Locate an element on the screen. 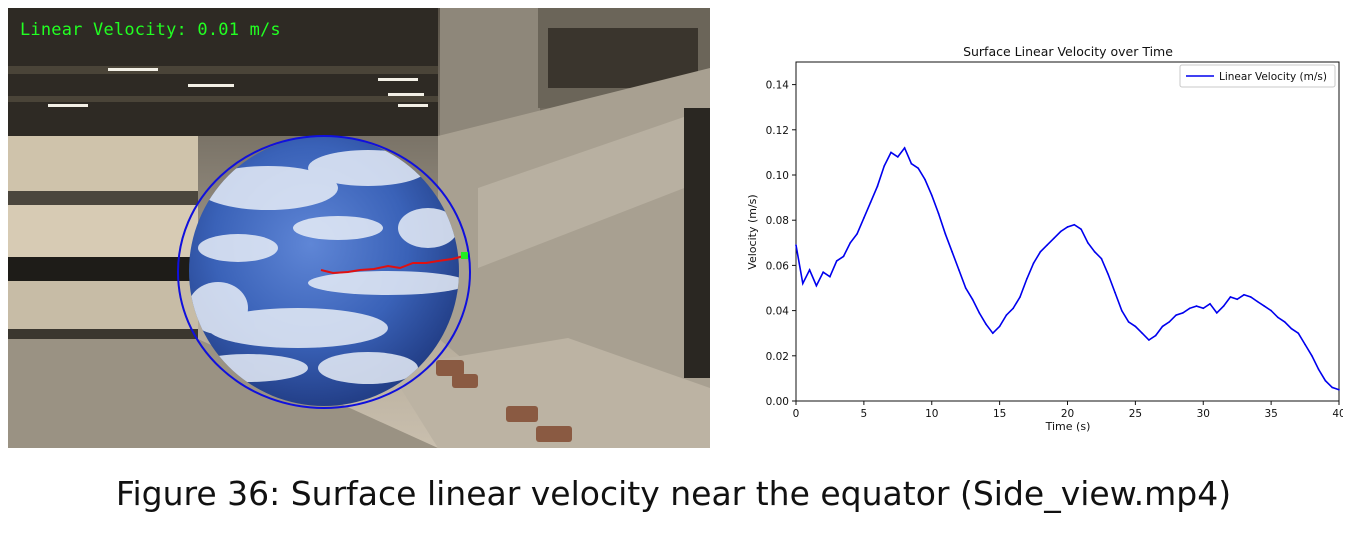  velocity-overlay-label: Linear Velocity: 0.01 m/s is located at coordinates (150, 30).